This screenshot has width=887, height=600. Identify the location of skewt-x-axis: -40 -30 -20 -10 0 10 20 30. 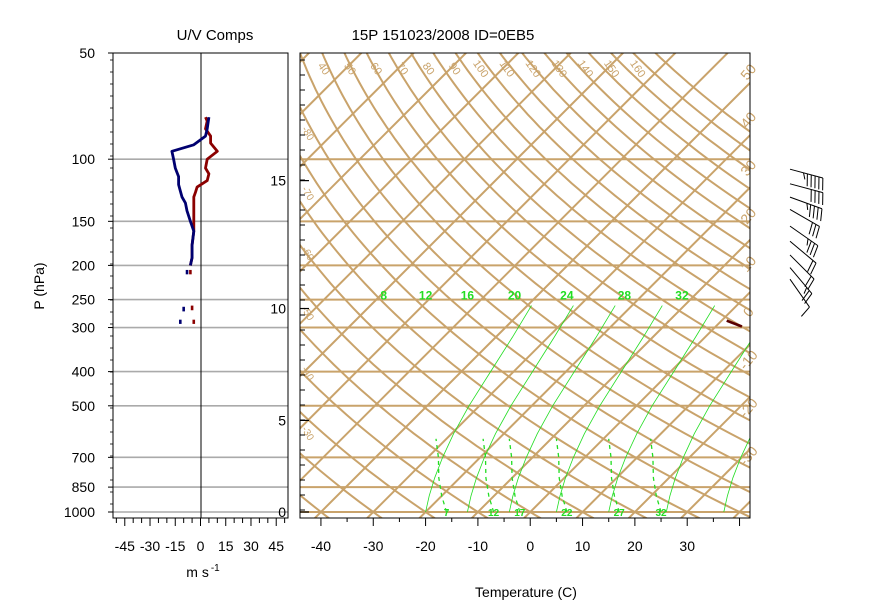
(526, 536).